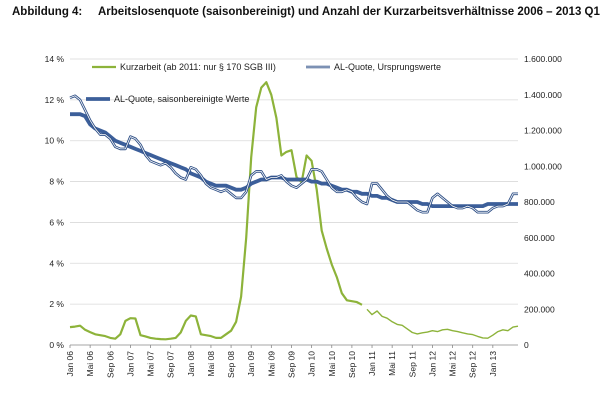  Describe the element at coordinates (56, 182) in the screenshot. I see `y-left-tick-label: 8 %` at that location.